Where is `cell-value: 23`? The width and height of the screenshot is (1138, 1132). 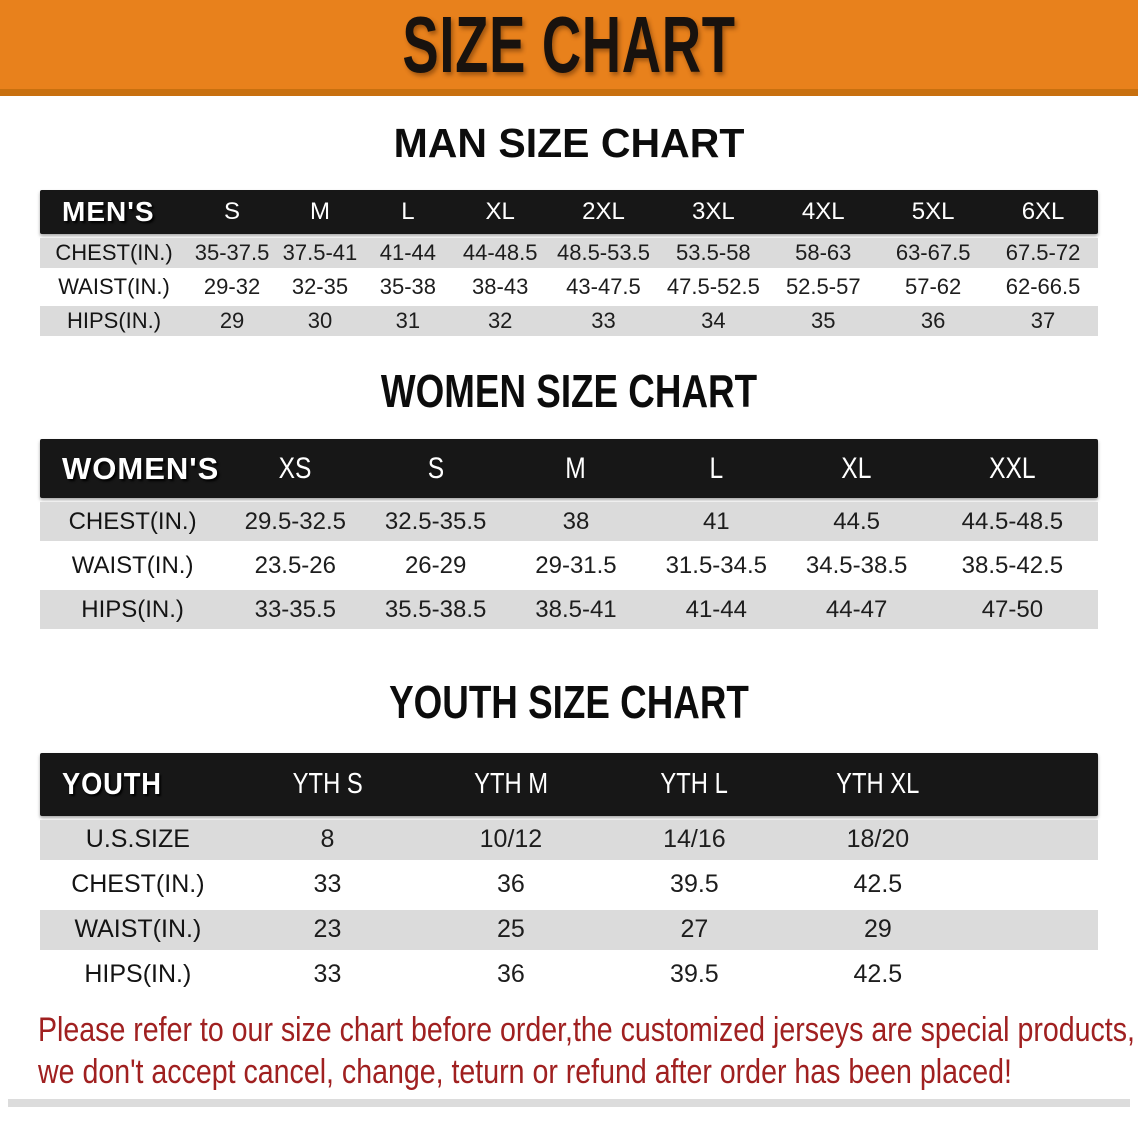 cell-value: 23 is located at coordinates (327, 929).